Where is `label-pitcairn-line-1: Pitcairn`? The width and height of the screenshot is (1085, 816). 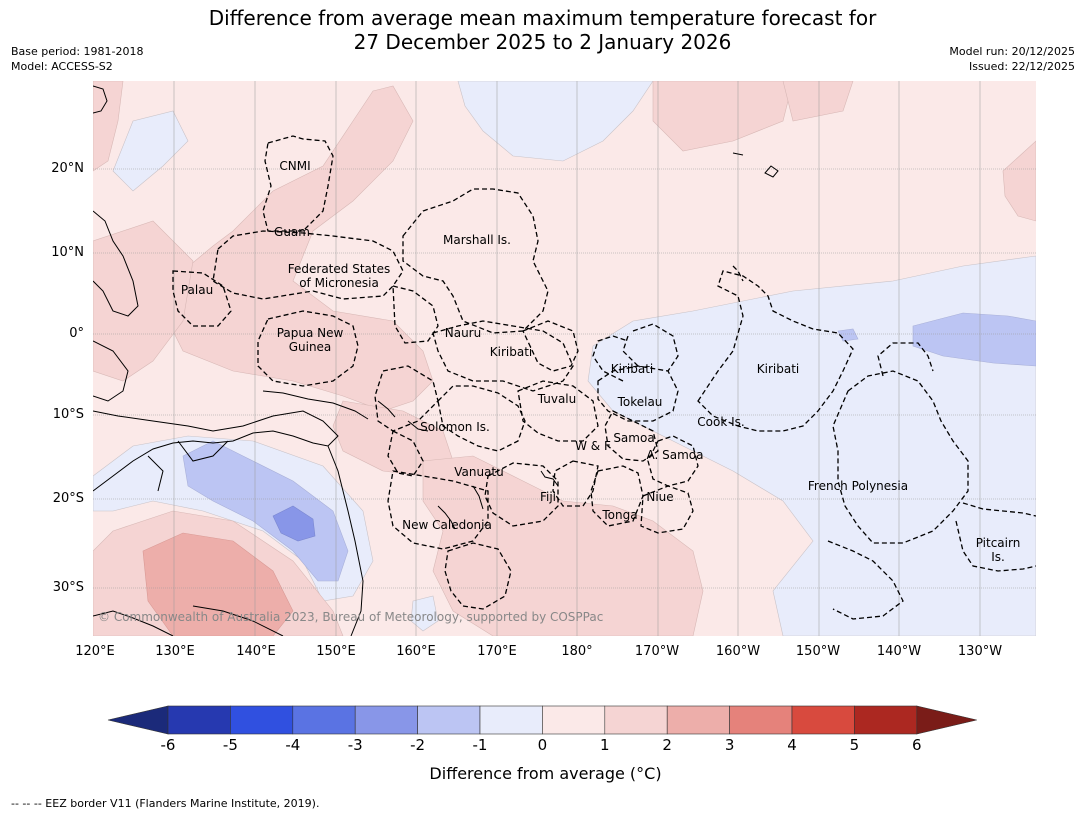 label-pitcairn-line-1: Pitcairn is located at coordinates (998, 543).